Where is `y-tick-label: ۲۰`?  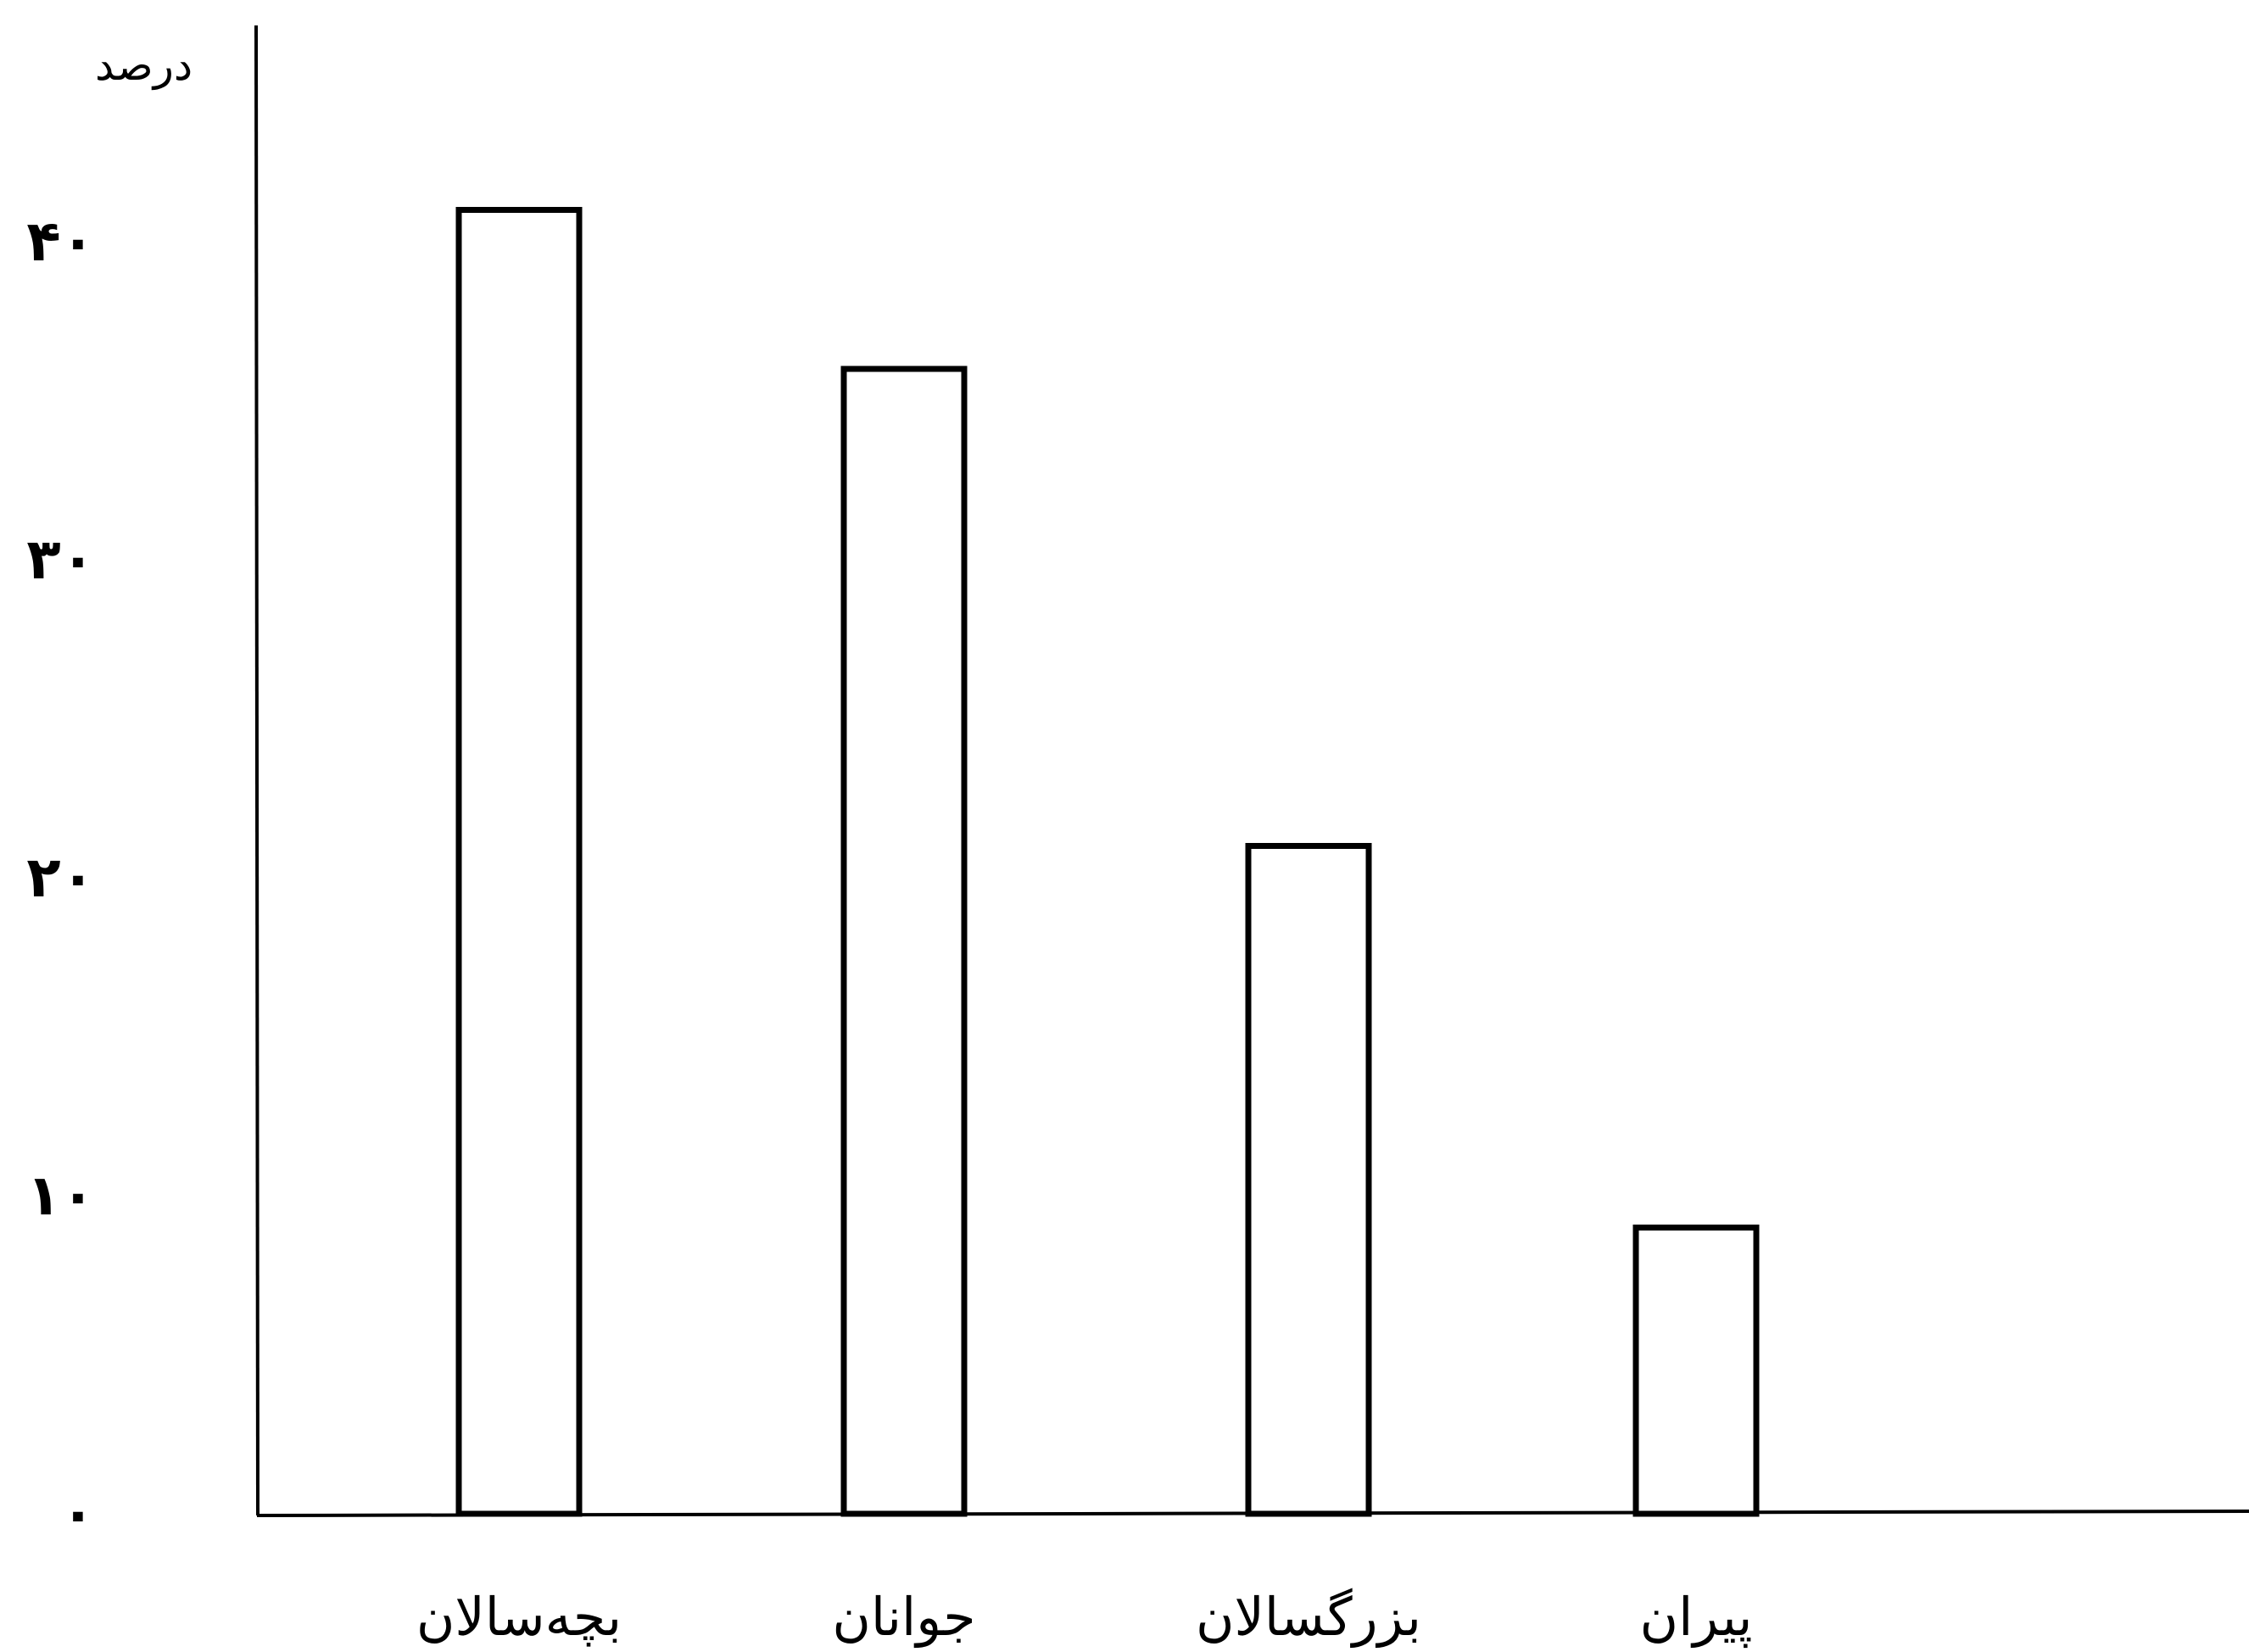
y-tick-label: ۲۰ is located at coordinates (61, 877).